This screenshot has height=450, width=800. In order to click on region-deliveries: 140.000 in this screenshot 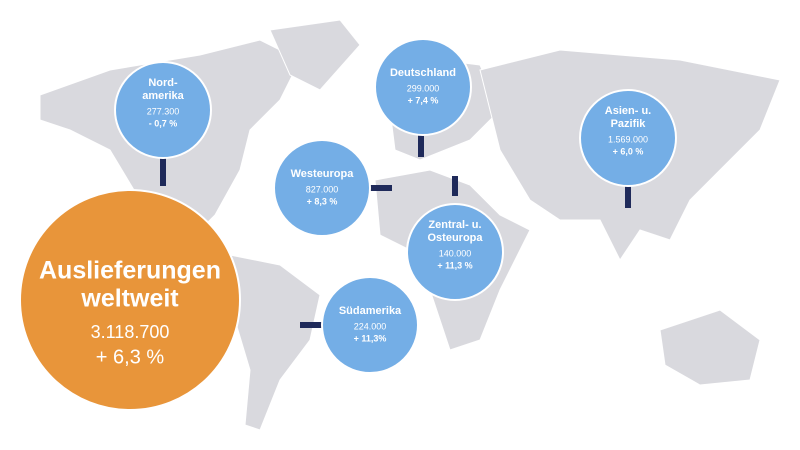, I will do `click(455, 253)`.